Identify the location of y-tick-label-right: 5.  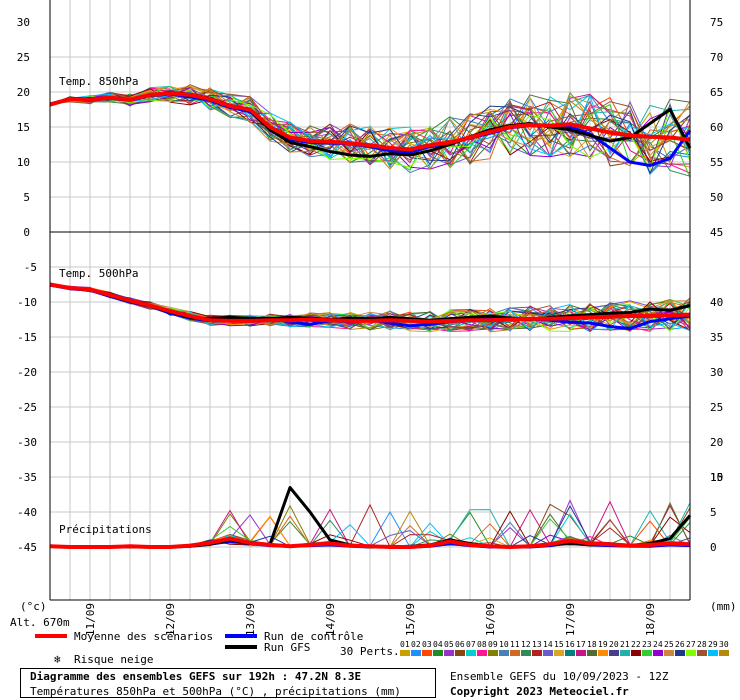
(713, 512).